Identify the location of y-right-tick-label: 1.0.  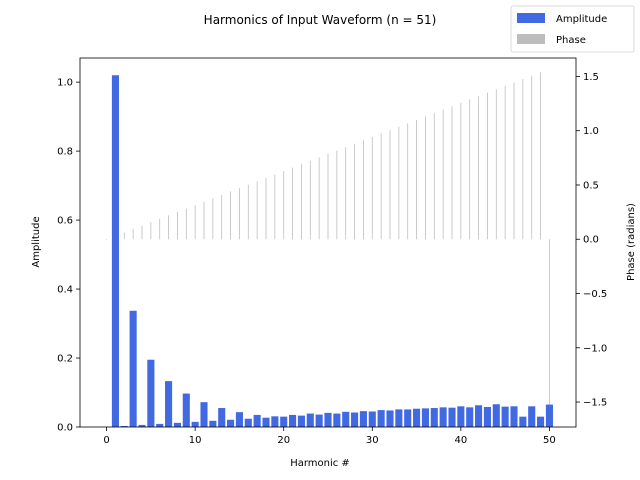
(591, 131).